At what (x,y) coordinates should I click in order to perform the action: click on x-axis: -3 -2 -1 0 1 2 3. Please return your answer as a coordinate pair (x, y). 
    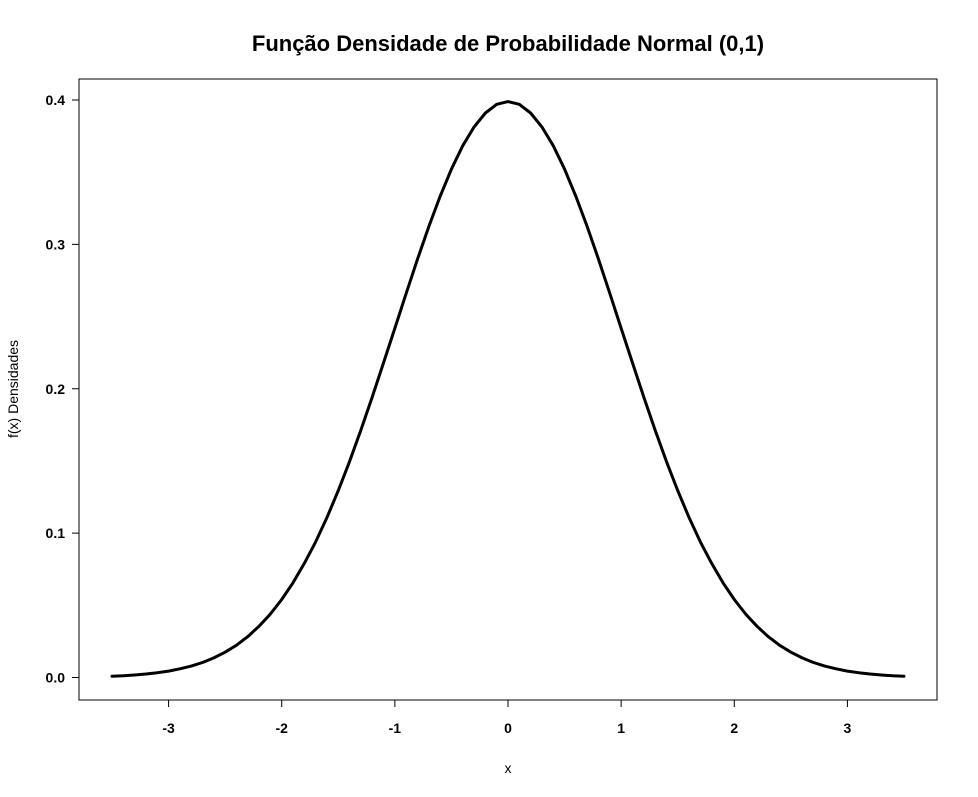
    Looking at the image, I should click on (507, 717).